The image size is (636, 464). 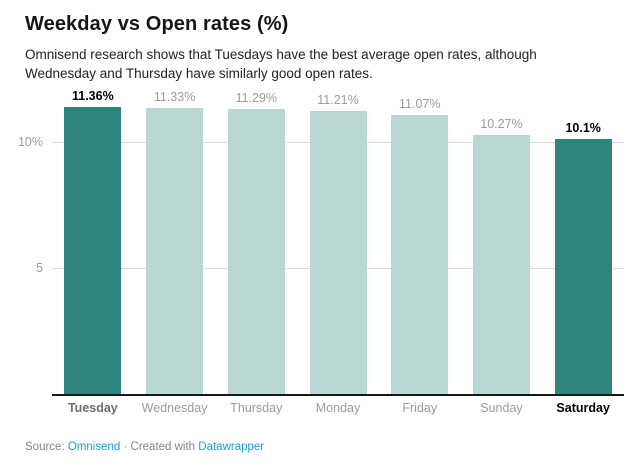 I want to click on bar-value-label-wednesday: 11.33%, so click(x=174, y=97).